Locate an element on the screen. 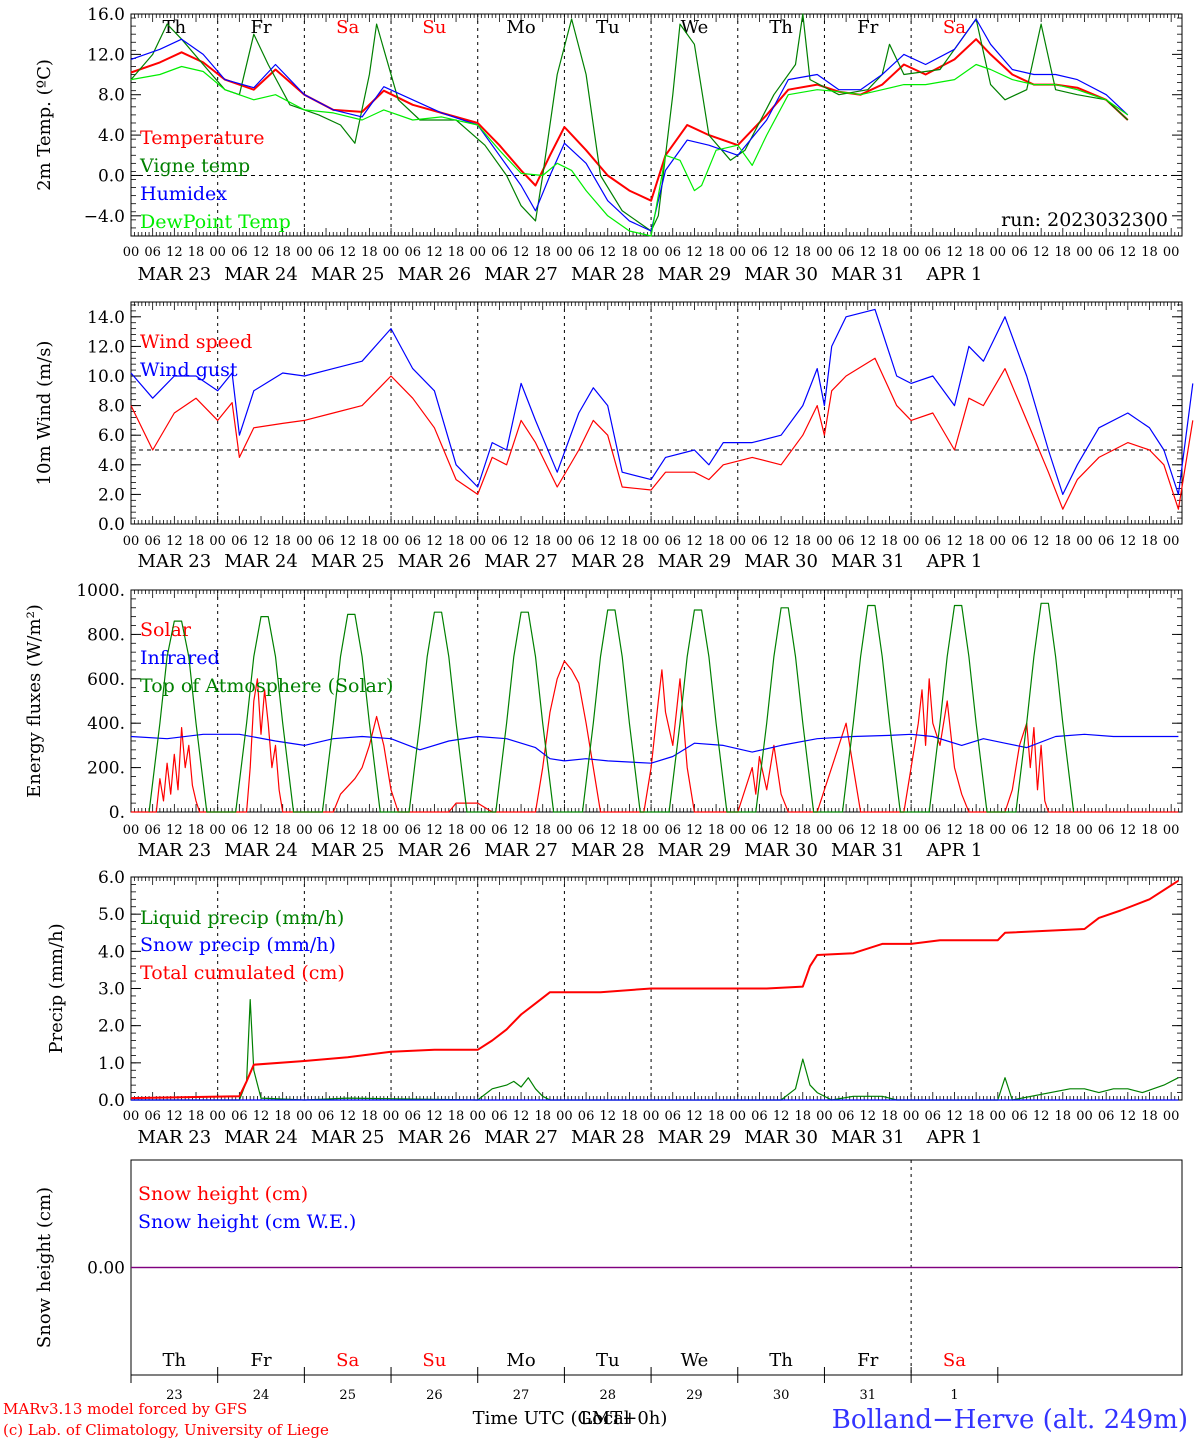 This screenshot has width=1194, height=1440. legend-entry: DewPoint Temp is located at coordinates (215, 222).